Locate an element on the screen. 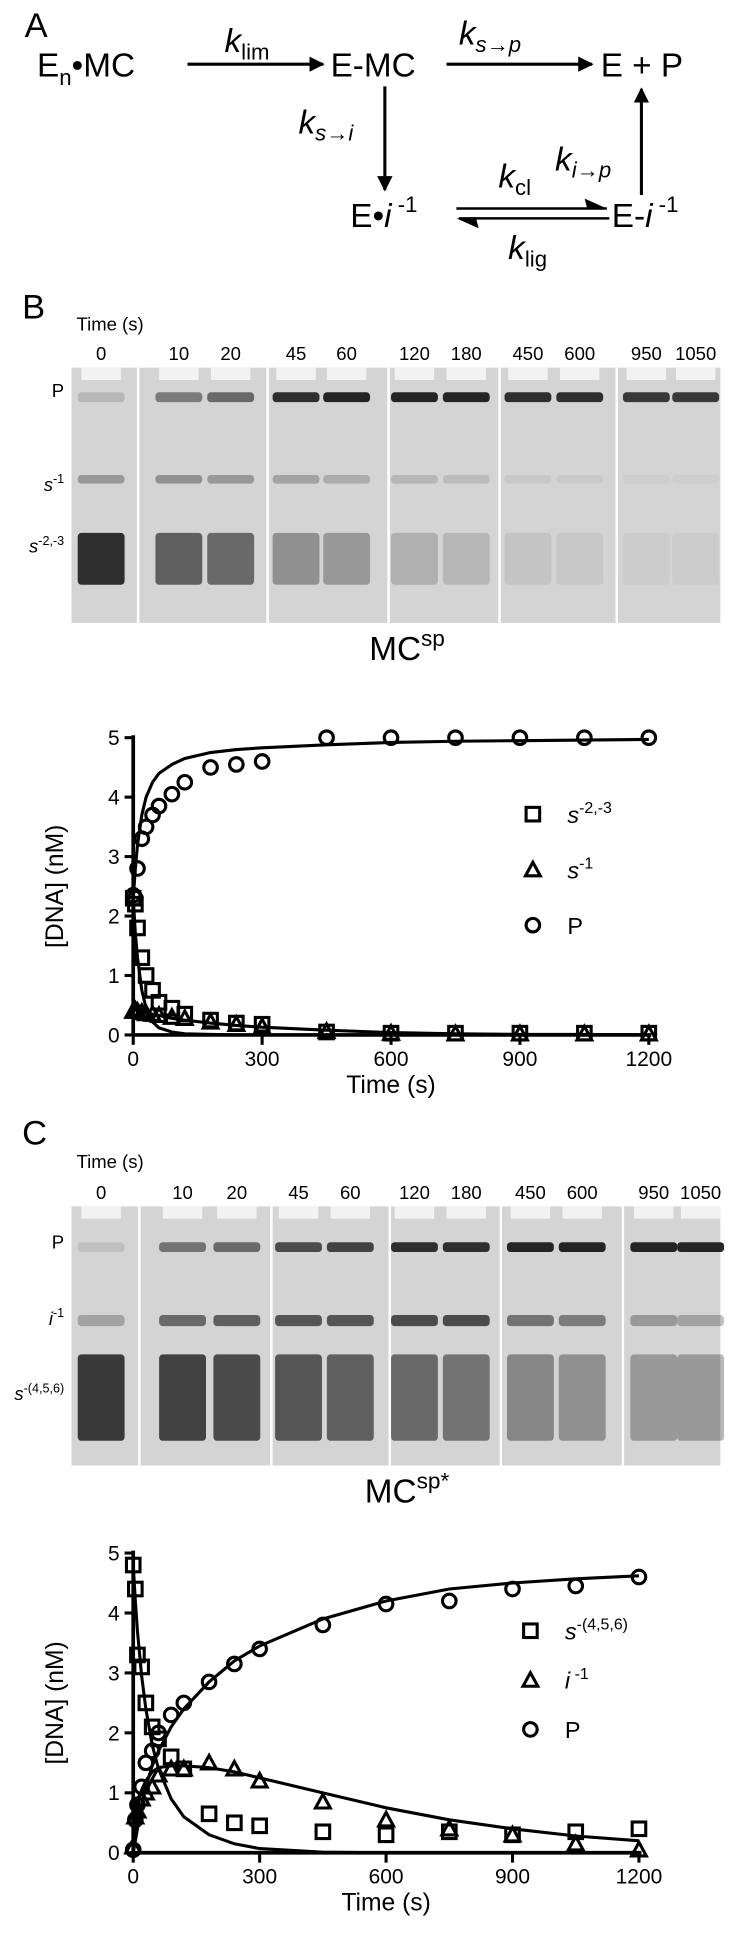 The image size is (729, 1933). y-tick-label: 0 is located at coordinates (114, 1035).